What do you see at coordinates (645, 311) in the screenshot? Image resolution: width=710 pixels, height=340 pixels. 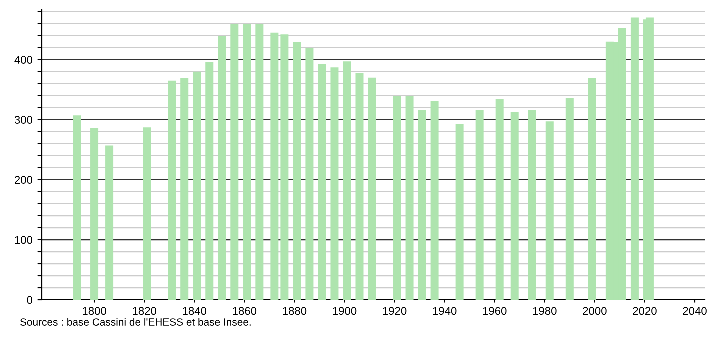 I see `x-tick-label: 2020` at bounding box center [645, 311].